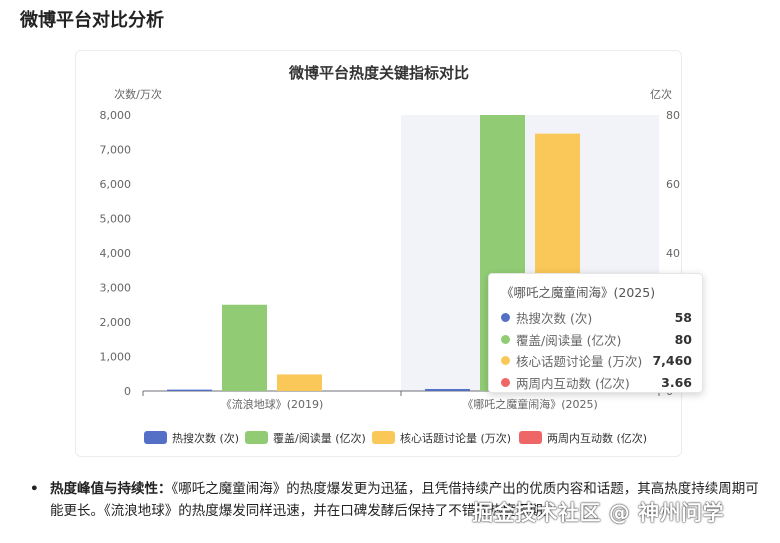 Image resolution: width=780 pixels, height=543 pixels. Describe the element at coordinates (116, 115) in the screenshot. I see `y-left-tick-label: 8,000` at that location.